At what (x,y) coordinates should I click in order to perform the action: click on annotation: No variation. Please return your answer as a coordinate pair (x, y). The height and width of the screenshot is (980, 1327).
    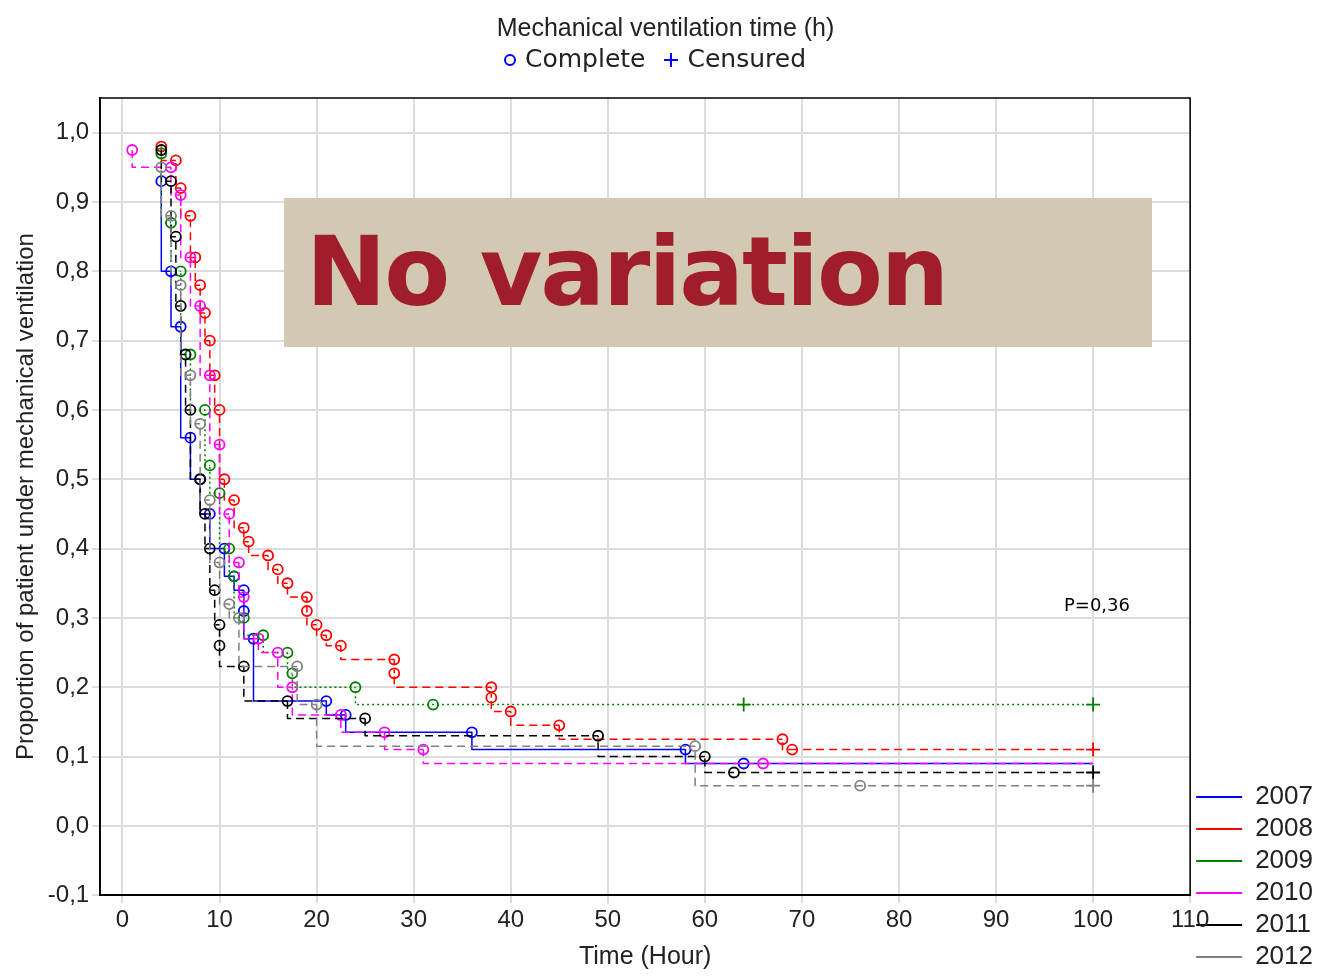
    Looking at the image, I should click on (627, 272).